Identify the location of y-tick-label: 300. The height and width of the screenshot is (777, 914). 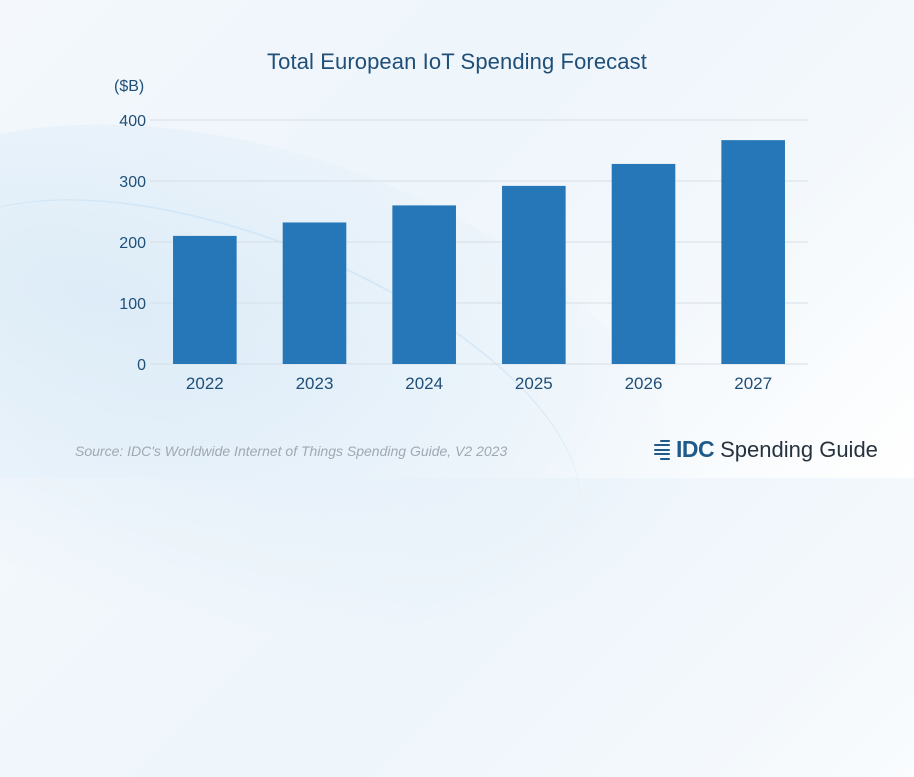
(132, 182).